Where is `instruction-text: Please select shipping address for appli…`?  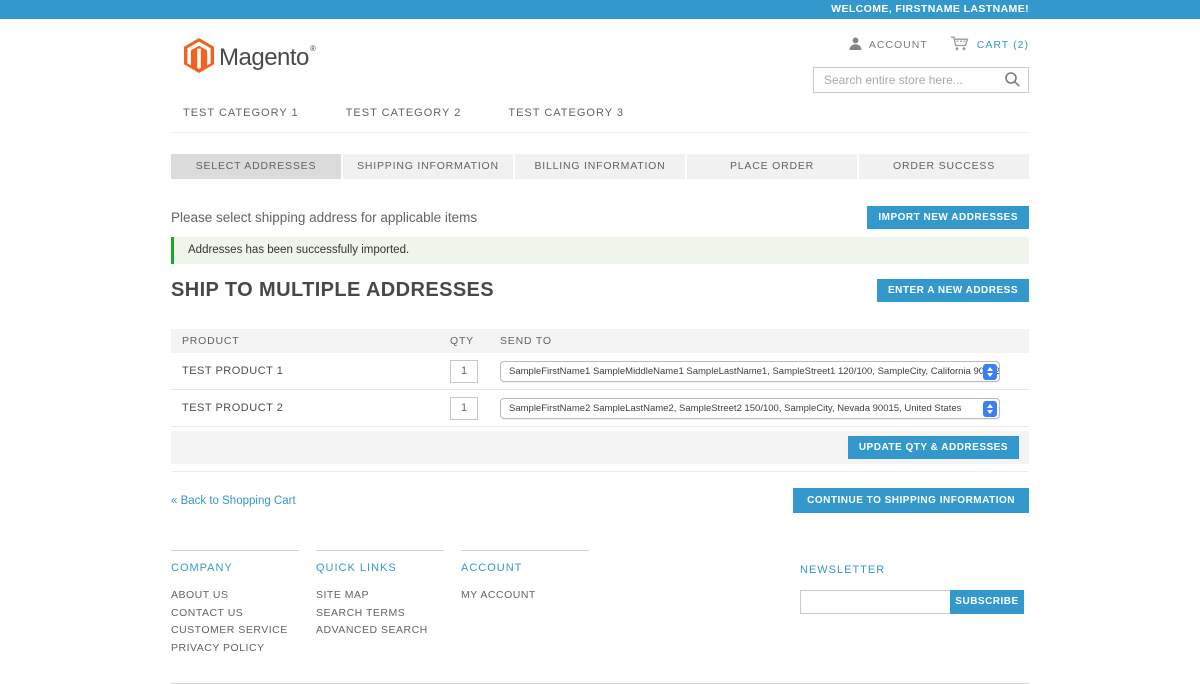
instruction-text: Please select shipping address for appli… is located at coordinates (324, 217).